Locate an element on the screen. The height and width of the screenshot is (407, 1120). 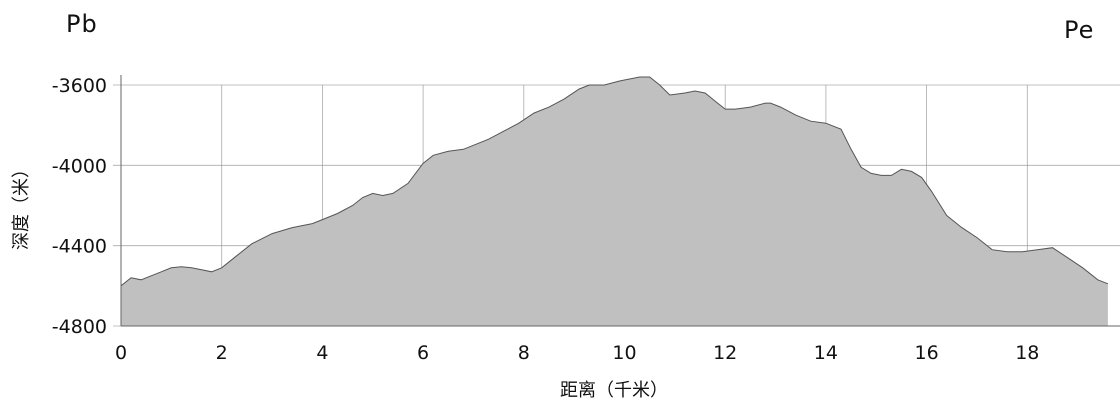
y-tick-label: -4400 is located at coordinates (79, 247).